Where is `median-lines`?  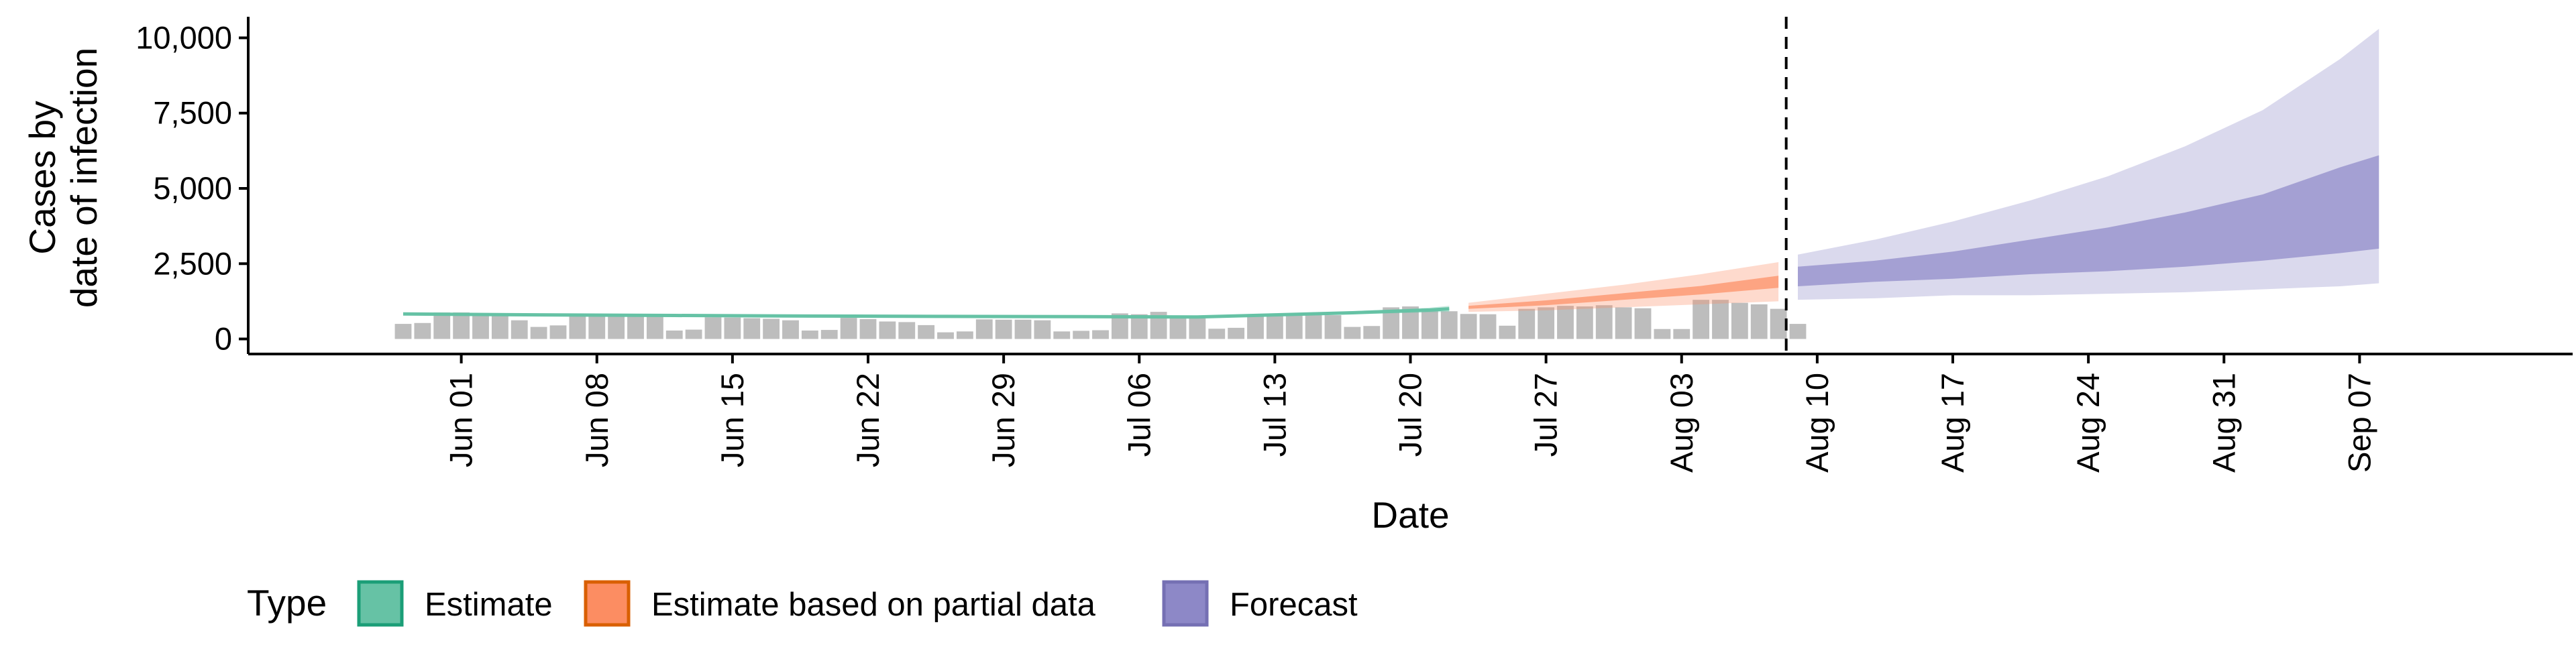
median-lines is located at coordinates (926, 313).